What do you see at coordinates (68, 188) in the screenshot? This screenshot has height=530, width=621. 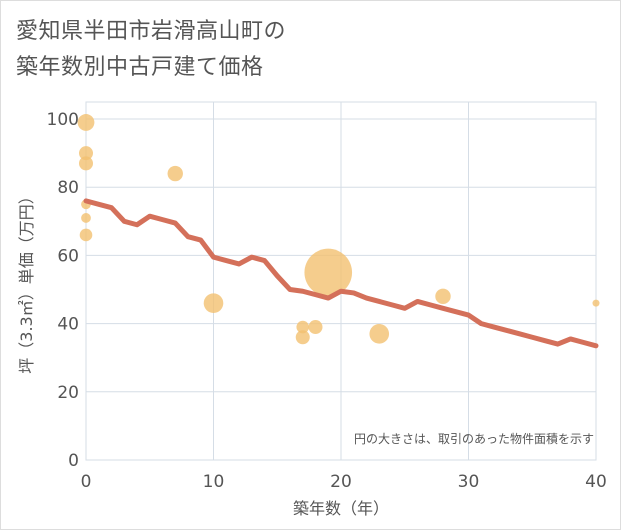 I see `y-tick-label-4: 80` at bounding box center [68, 188].